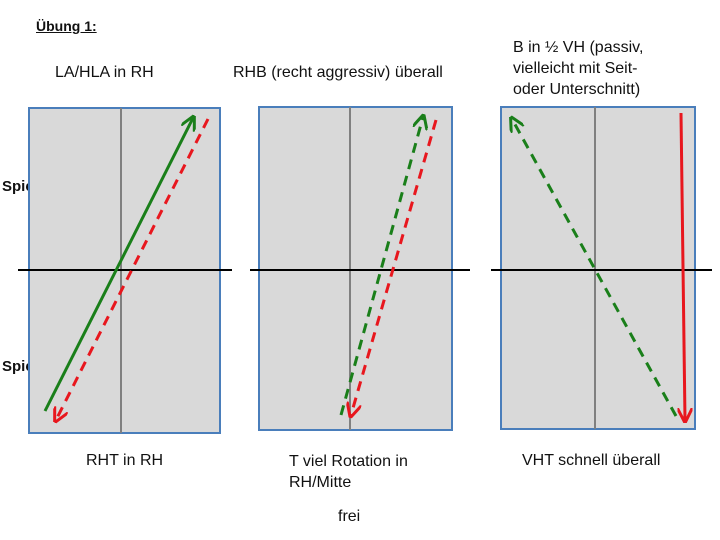 The image size is (720, 540). Describe the element at coordinates (320, 482) in the screenshot. I see `table-2-bottom-label-line-2: RH/Mitte` at that location.